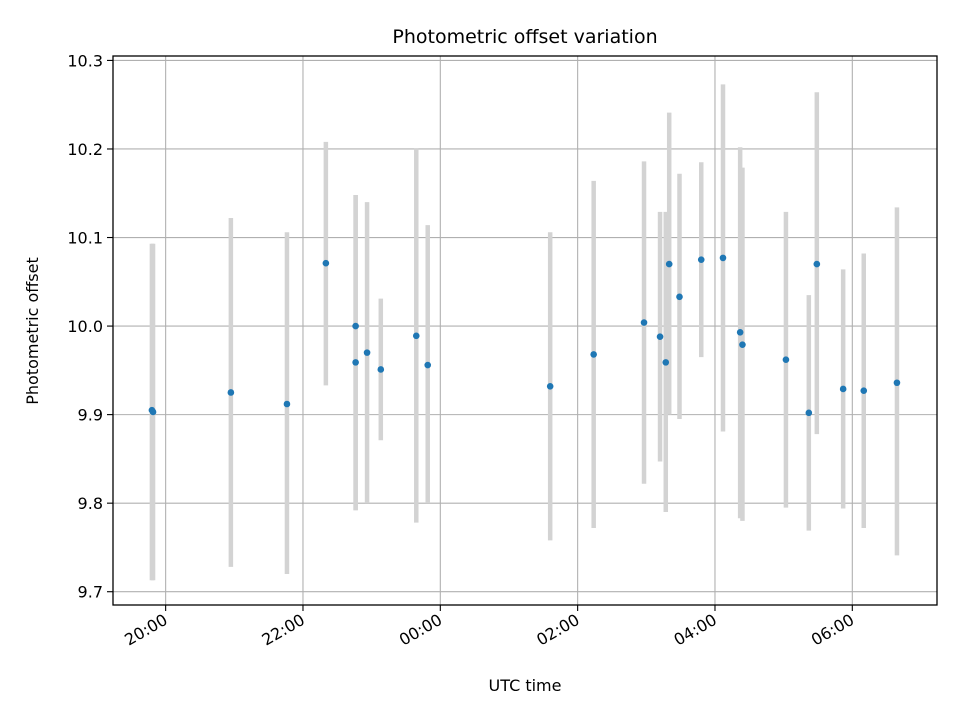  Describe the element at coordinates (85, 238) in the screenshot. I see `y-tick-label: 10.1` at that location.